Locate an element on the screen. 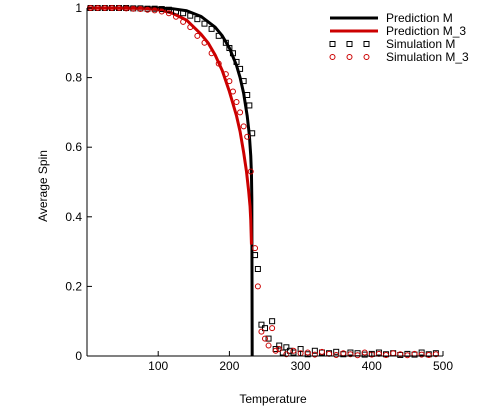  legend-label-prediction-m: Prediction M is located at coordinates (419, 18).